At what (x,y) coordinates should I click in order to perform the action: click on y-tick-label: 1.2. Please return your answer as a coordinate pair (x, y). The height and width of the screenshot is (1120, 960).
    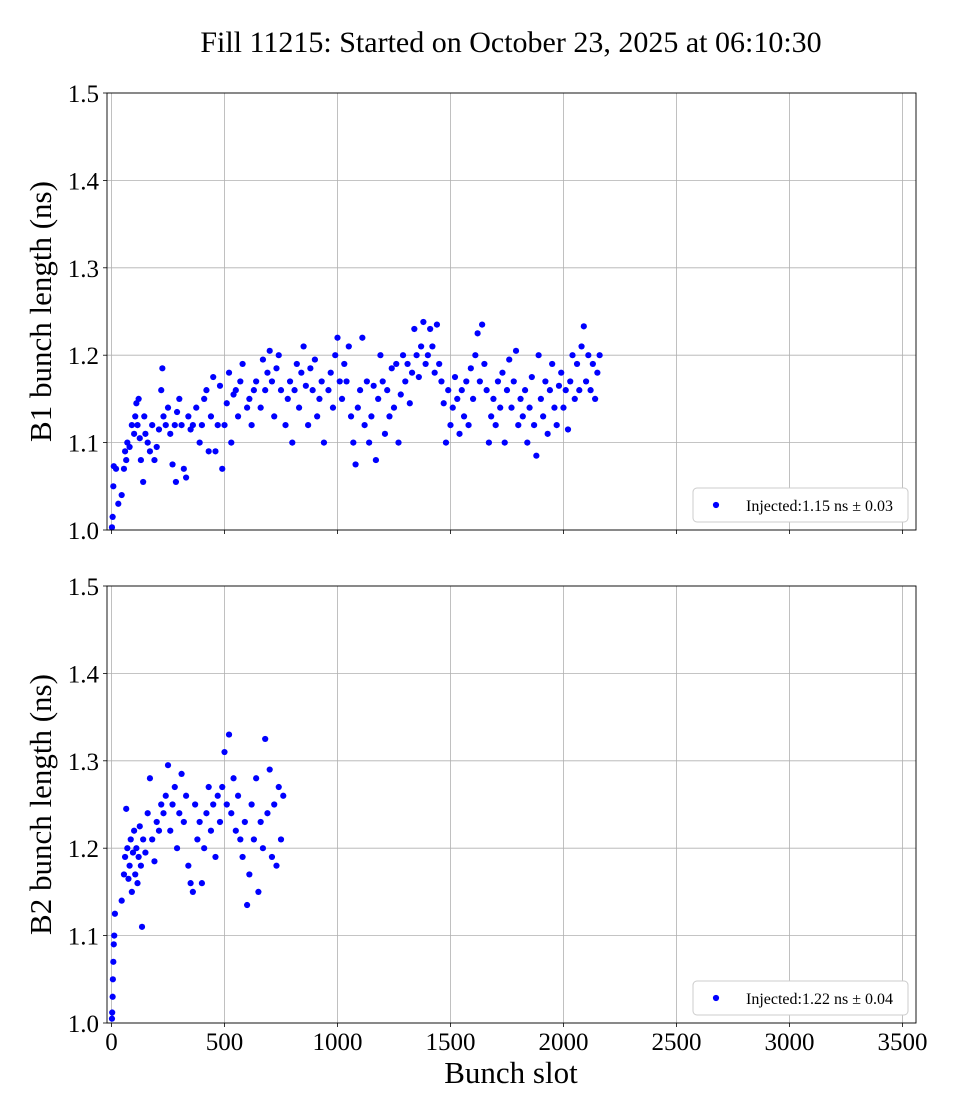
    Looking at the image, I should click on (83, 849).